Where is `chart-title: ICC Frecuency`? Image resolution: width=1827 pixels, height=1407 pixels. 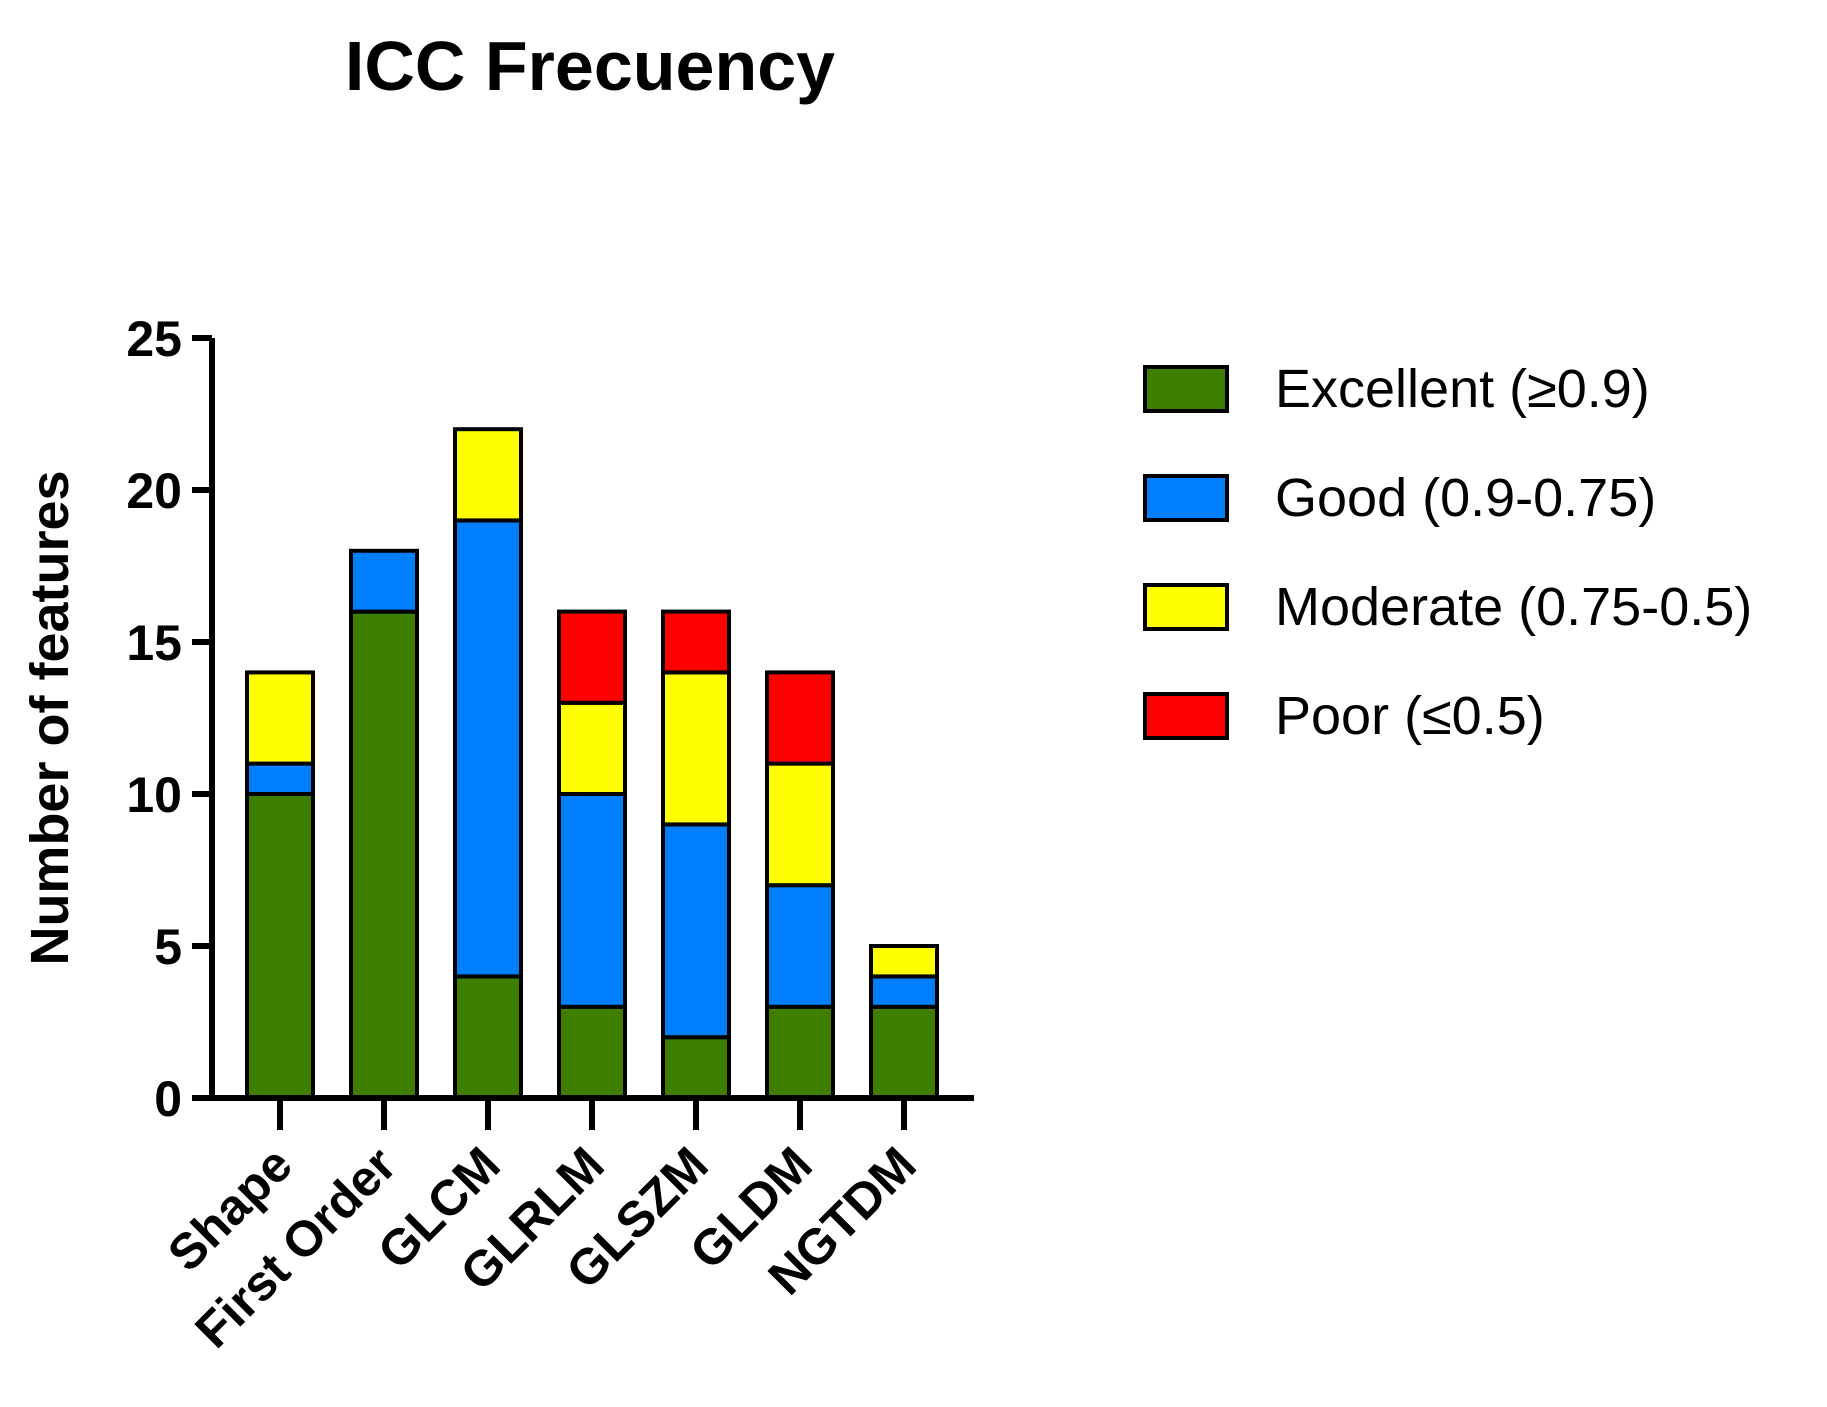 chart-title: ICC Frecuency is located at coordinates (590, 66).